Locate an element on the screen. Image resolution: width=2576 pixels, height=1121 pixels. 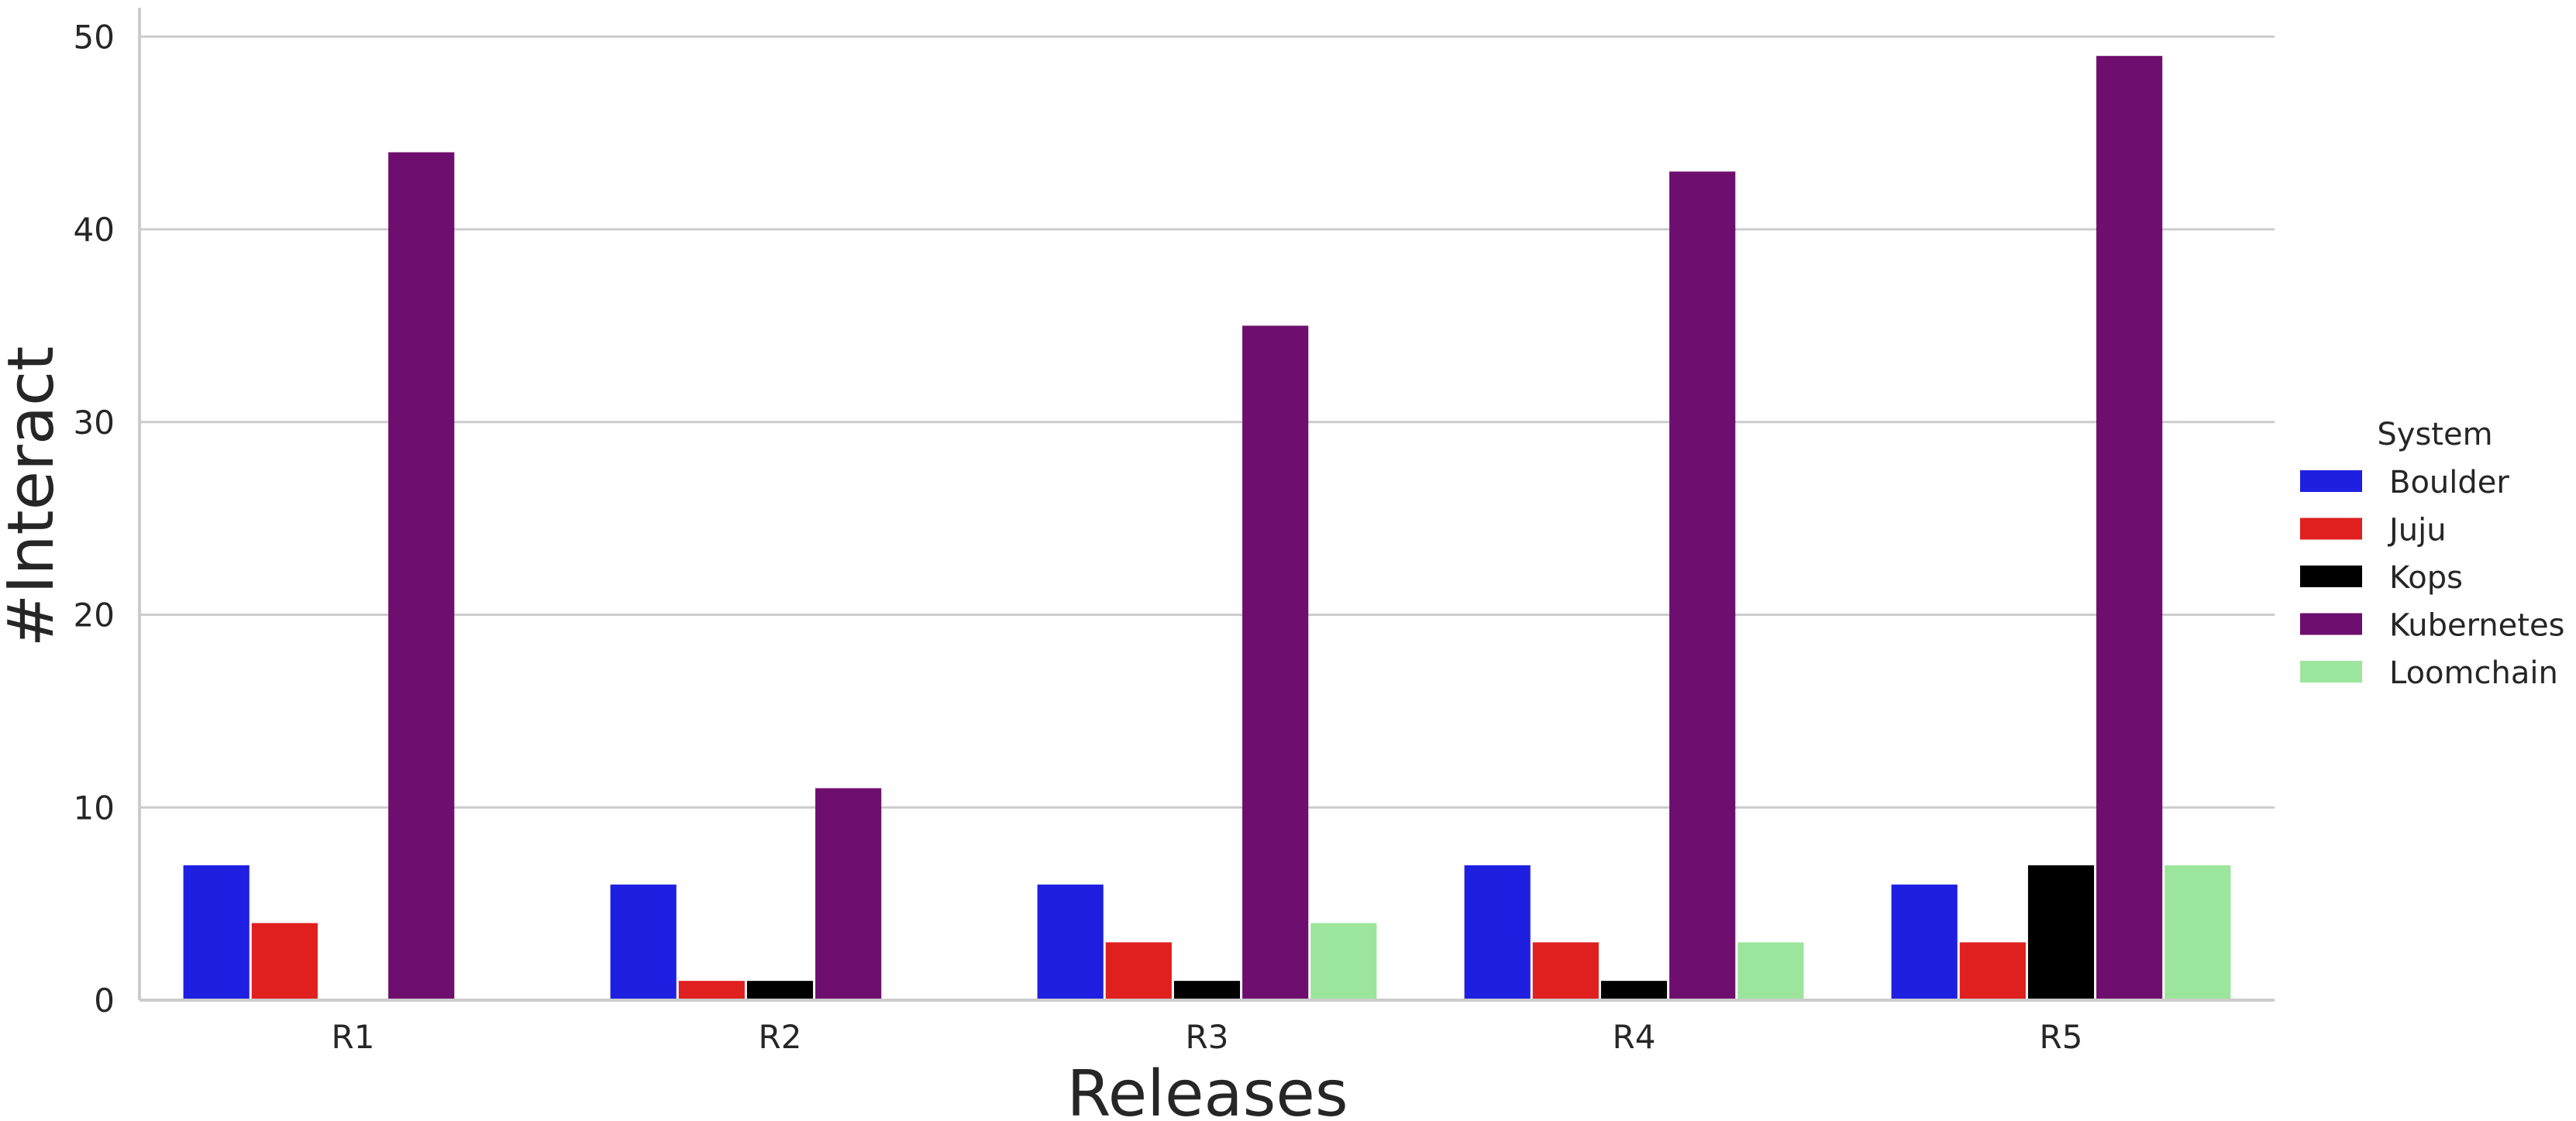
legend-swatch-loomchain is located at coordinates (2331, 672).